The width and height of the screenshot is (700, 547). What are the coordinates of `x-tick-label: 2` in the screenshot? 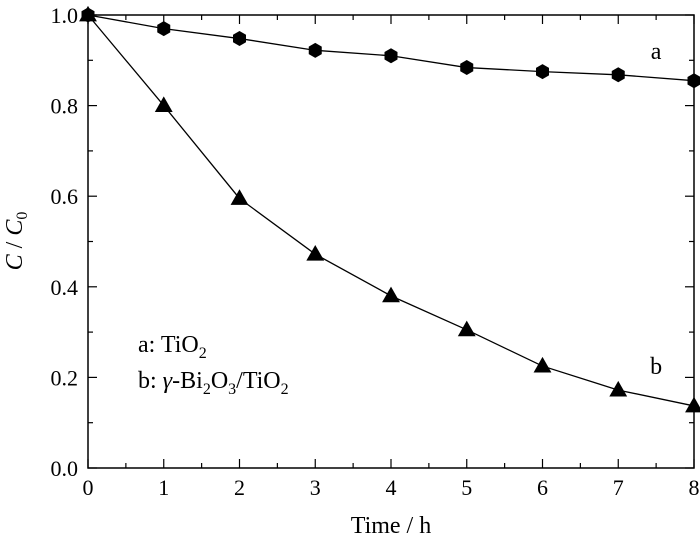 It's located at (239, 487).